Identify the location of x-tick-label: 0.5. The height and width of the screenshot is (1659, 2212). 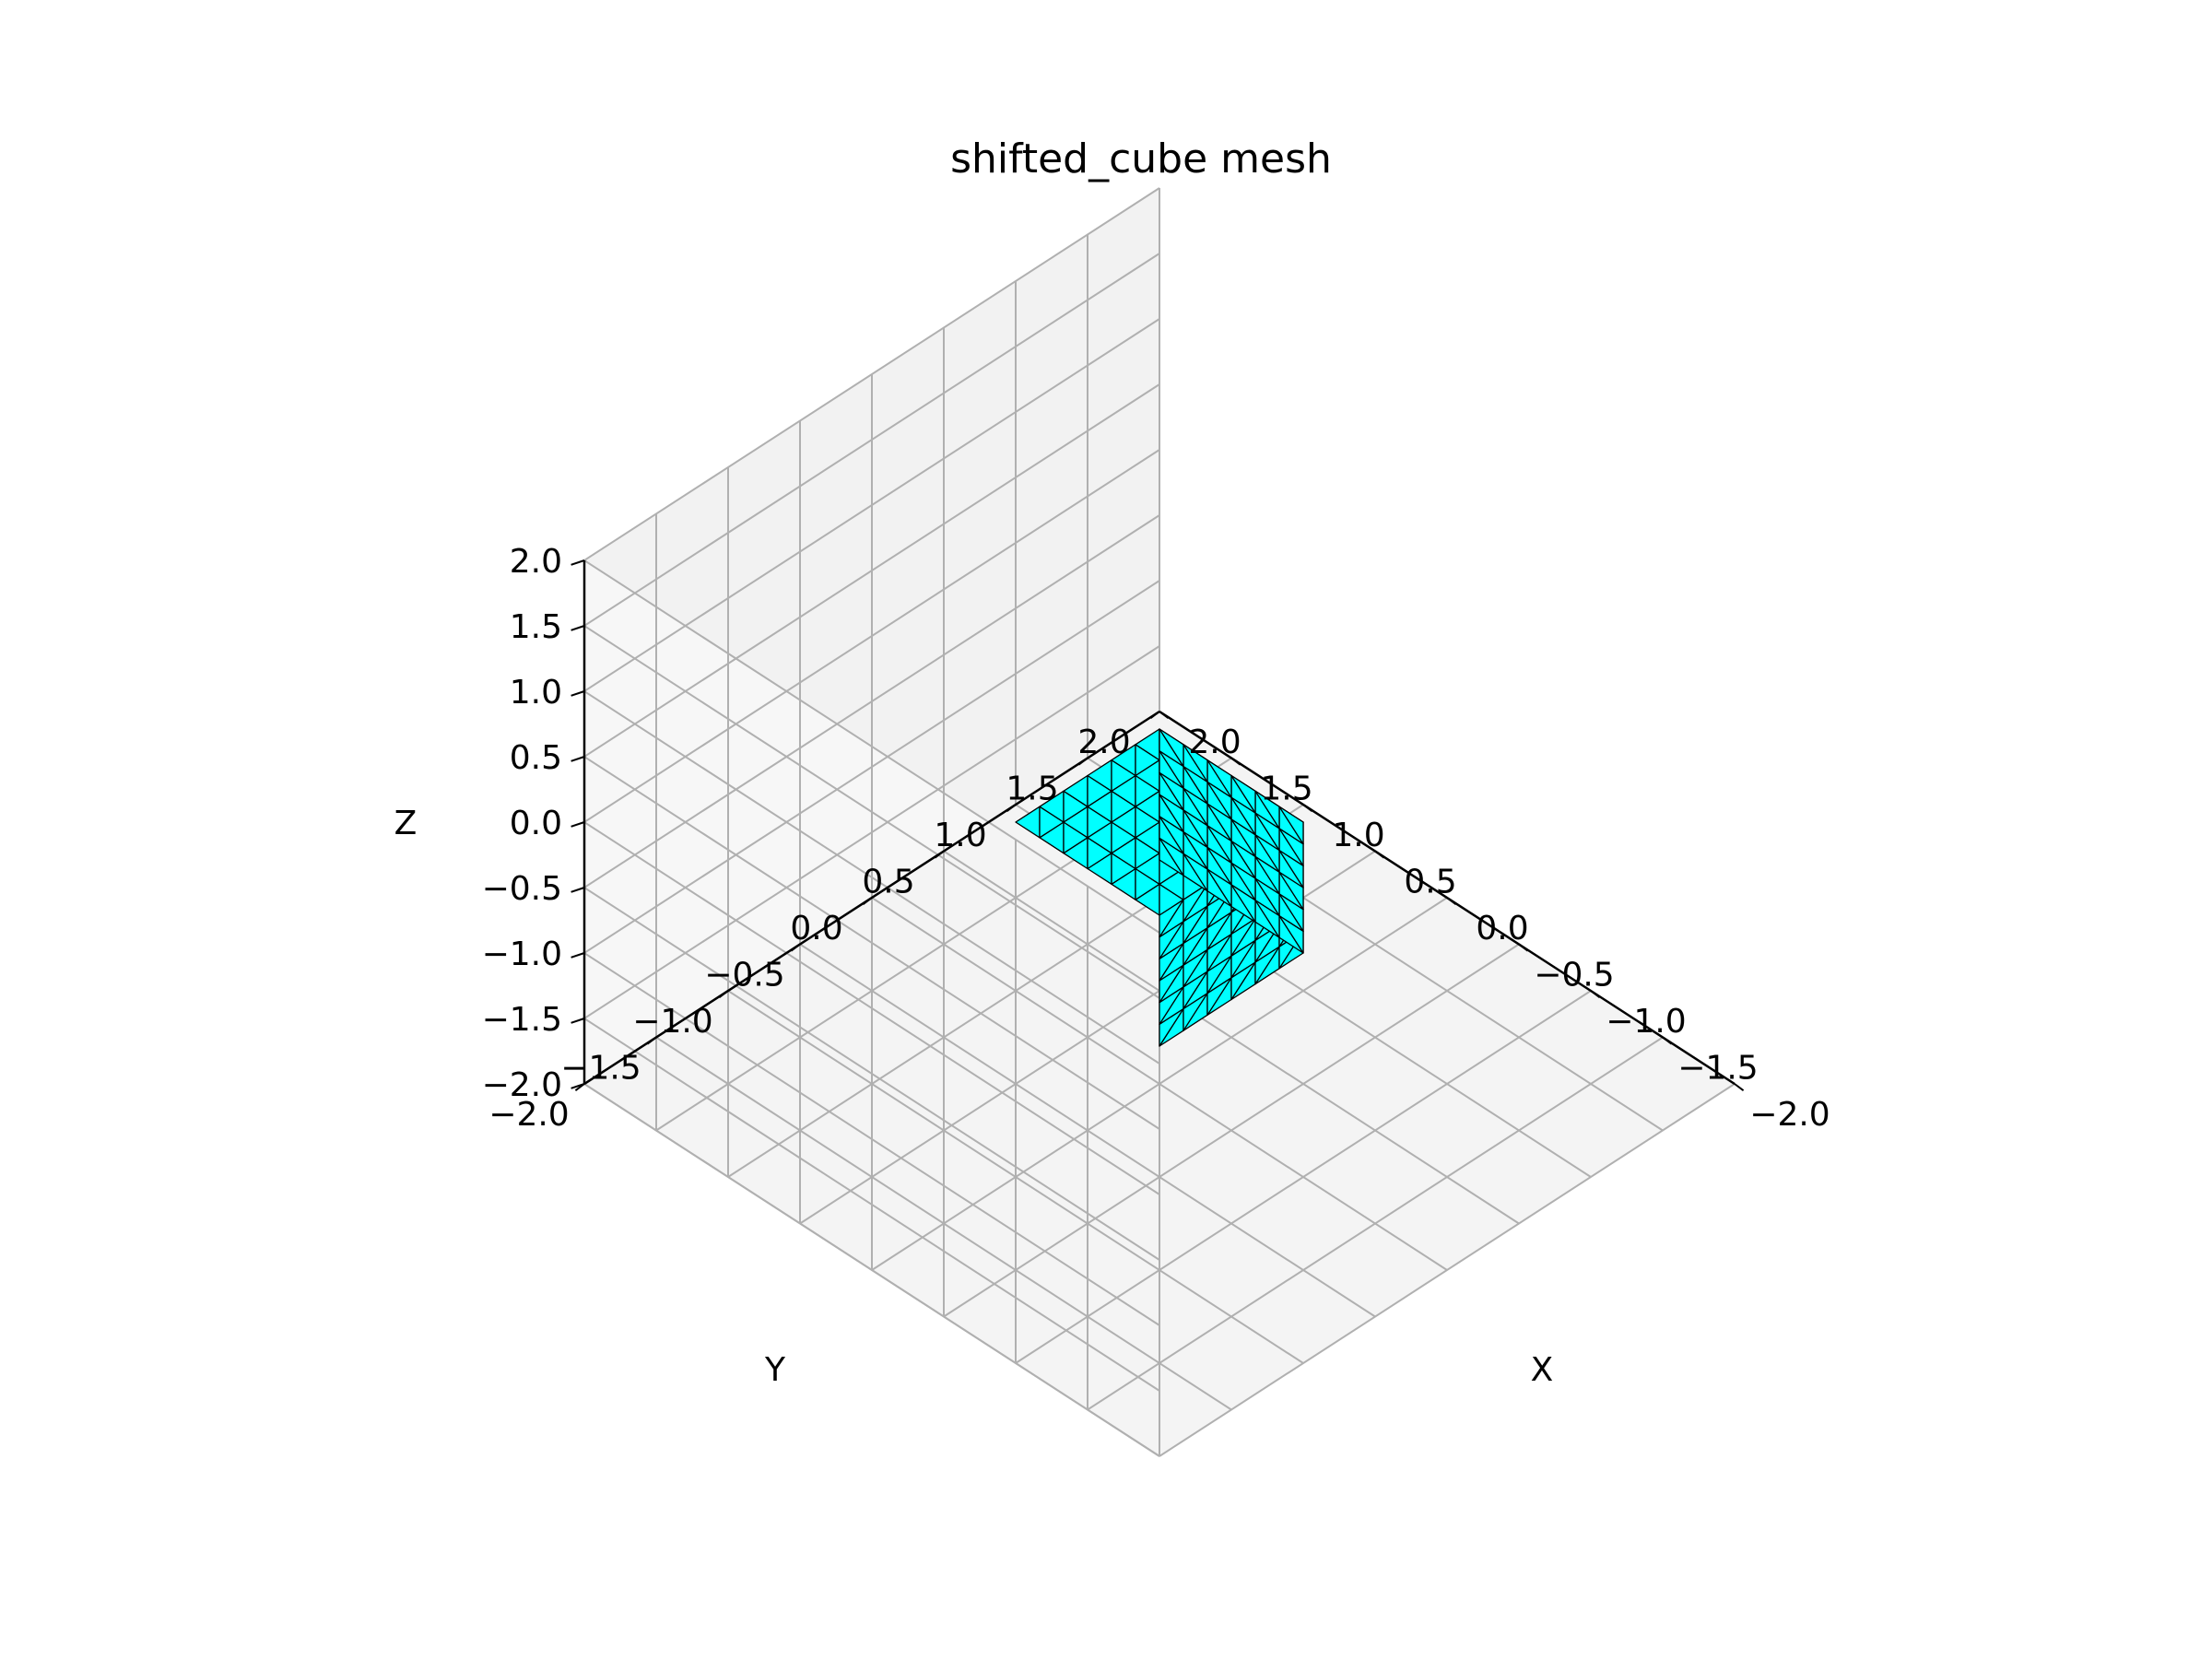
(1430, 882).